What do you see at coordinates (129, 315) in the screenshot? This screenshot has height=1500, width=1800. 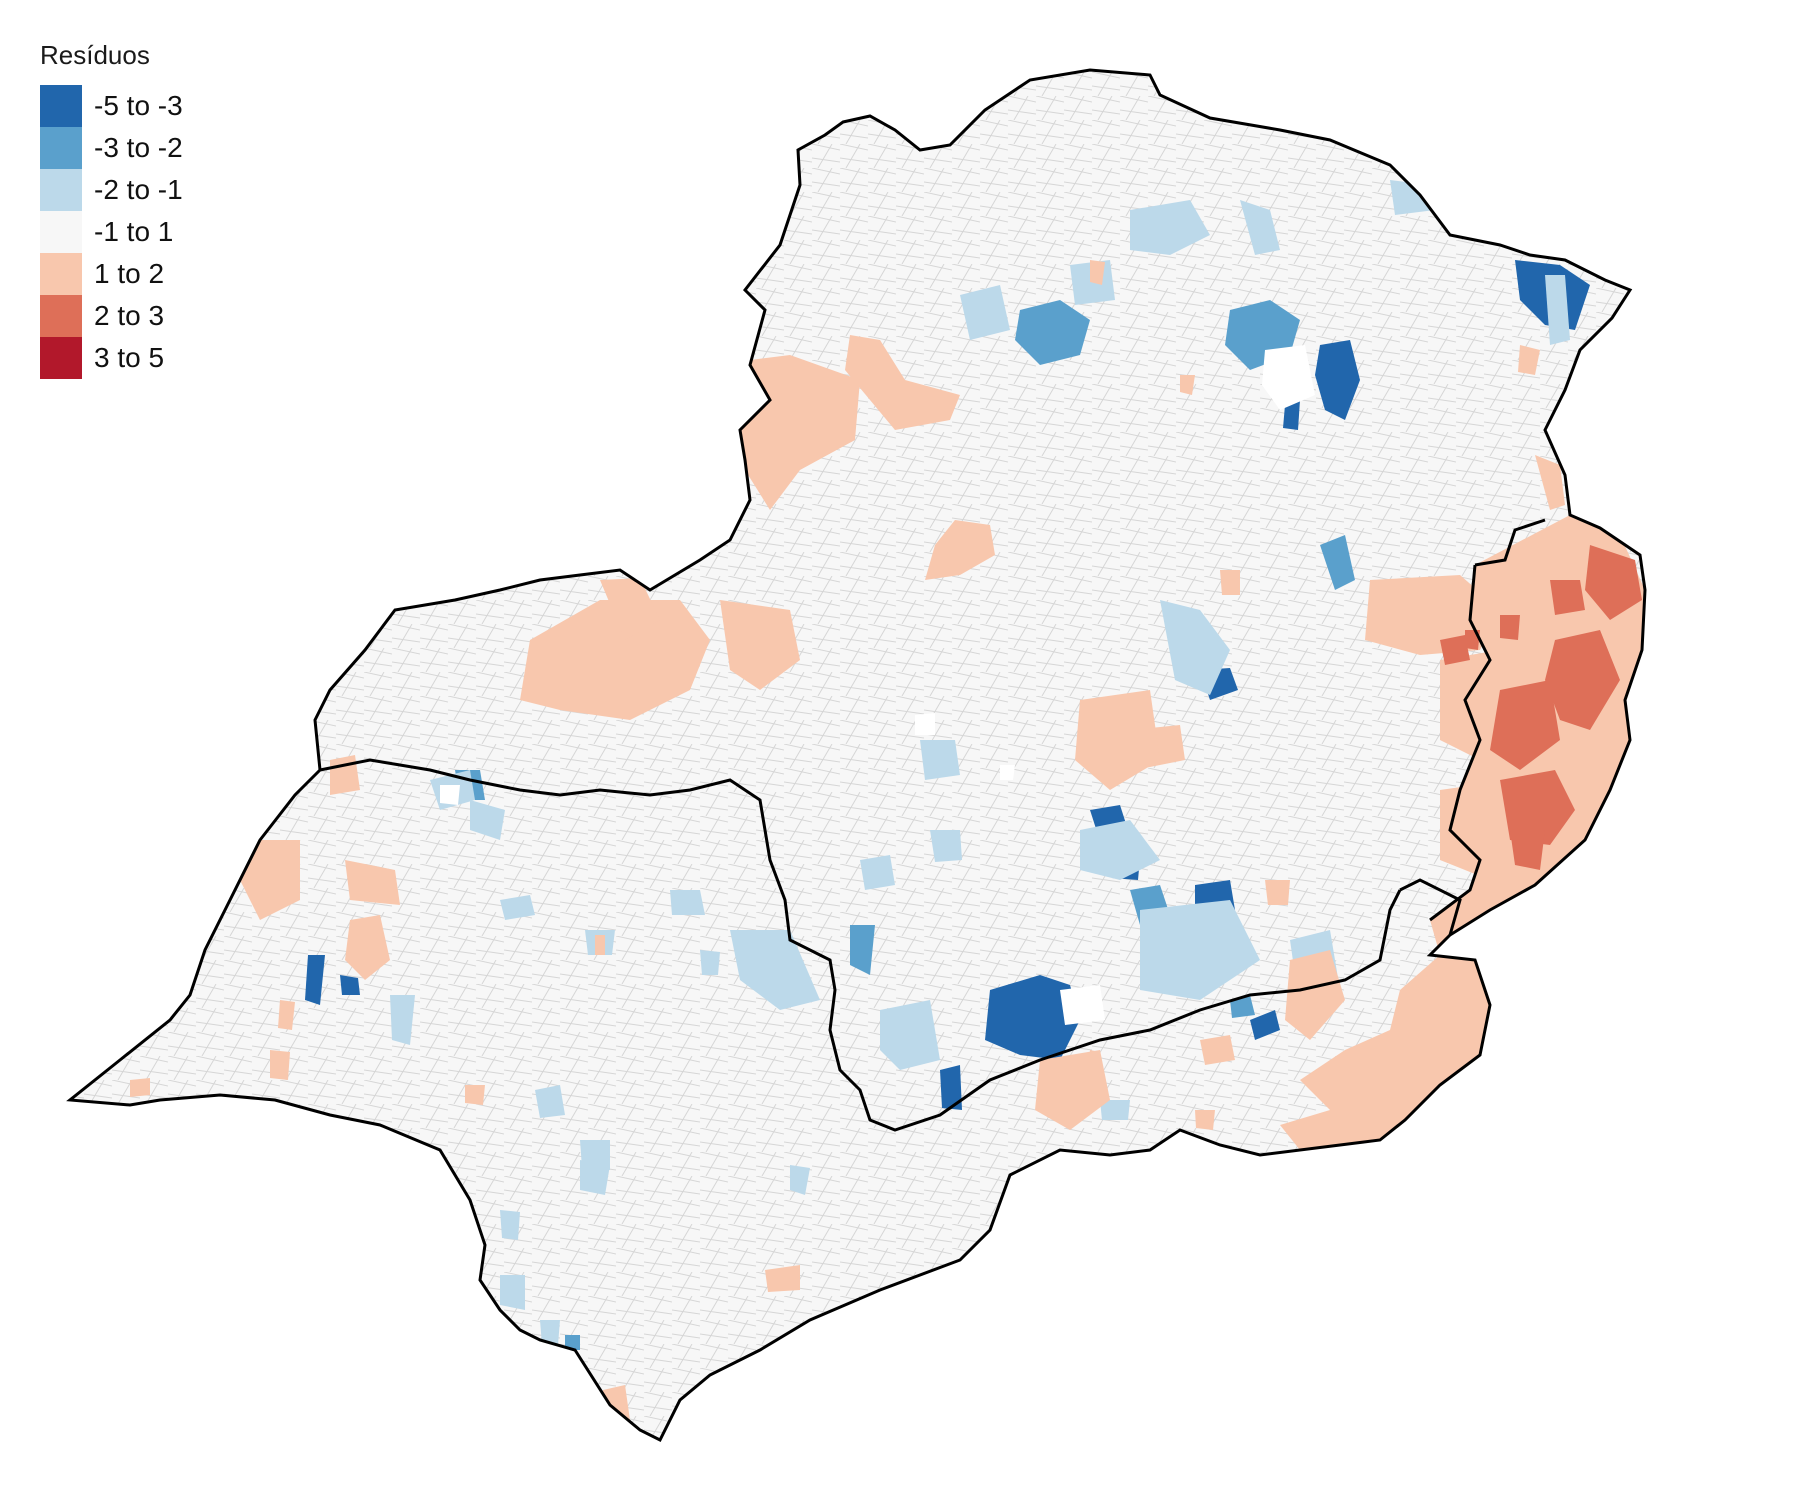 I see `legend-label: 2 to 3` at bounding box center [129, 315].